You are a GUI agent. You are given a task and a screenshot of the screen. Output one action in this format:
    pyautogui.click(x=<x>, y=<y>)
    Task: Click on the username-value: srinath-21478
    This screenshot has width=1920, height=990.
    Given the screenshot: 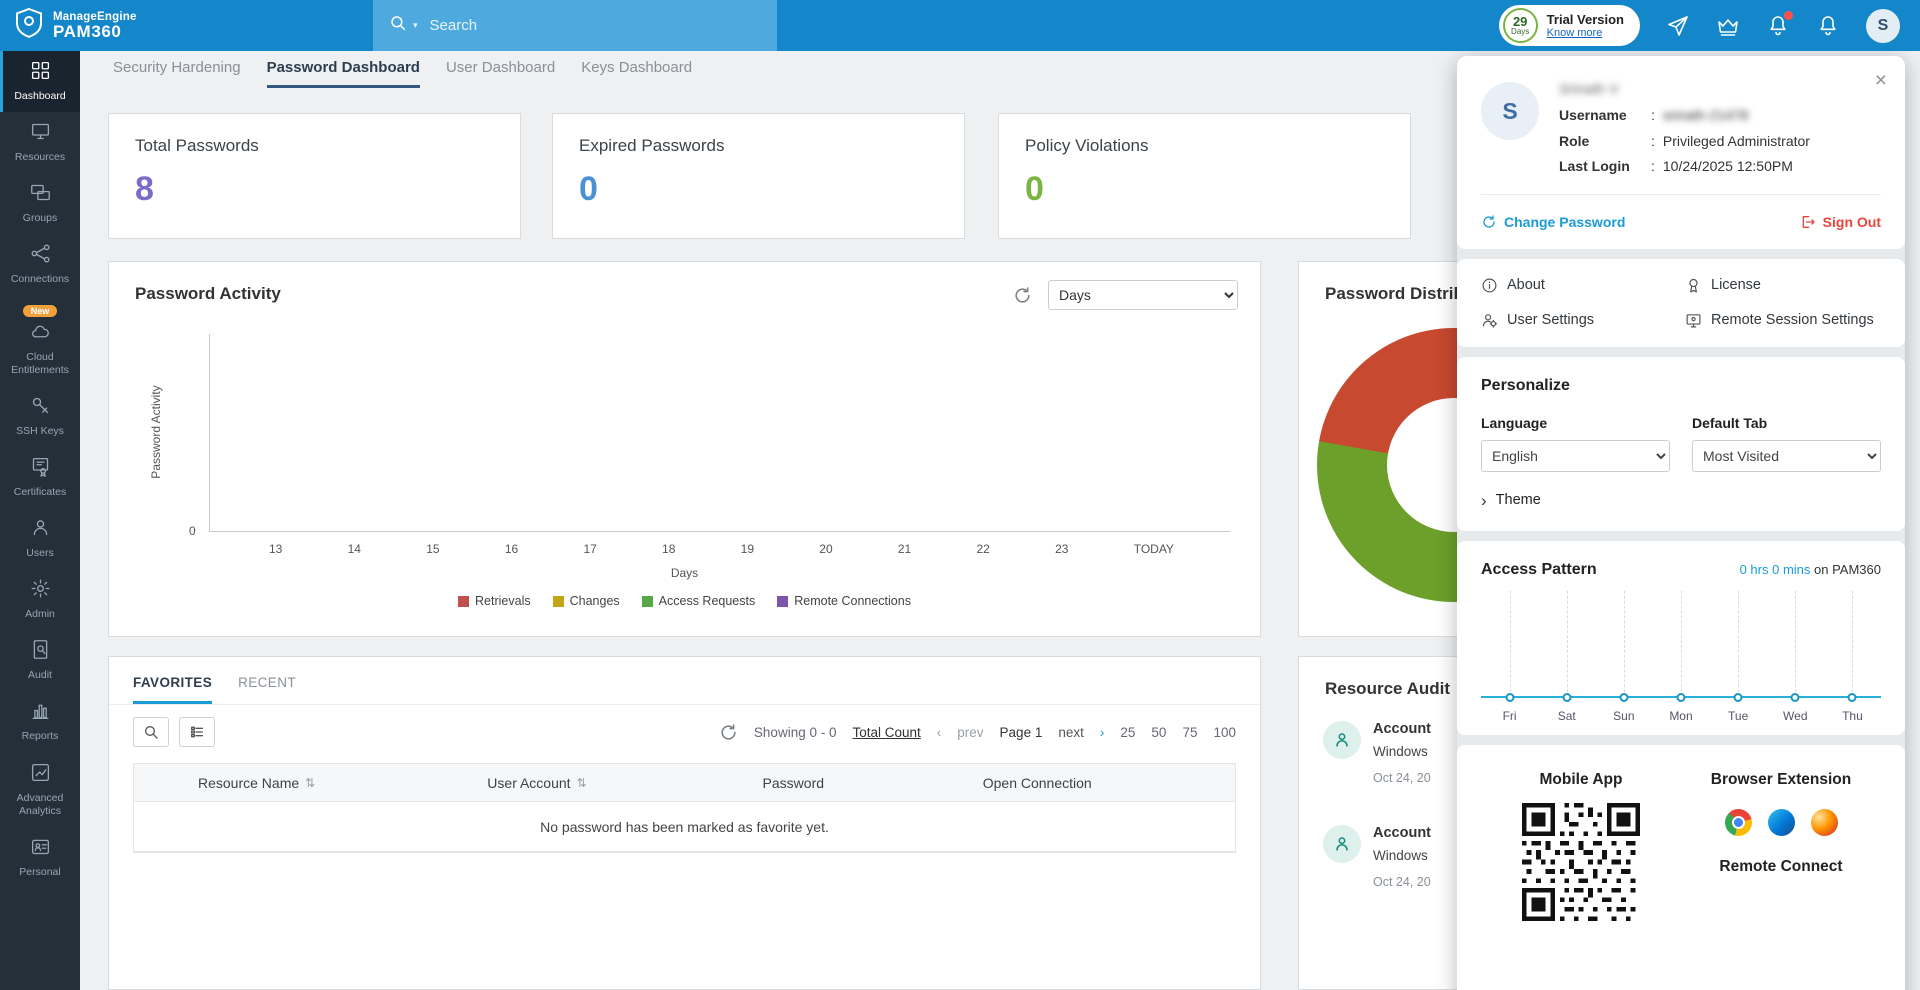 What is the action you would take?
    pyautogui.click(x=1705, y=115)
    